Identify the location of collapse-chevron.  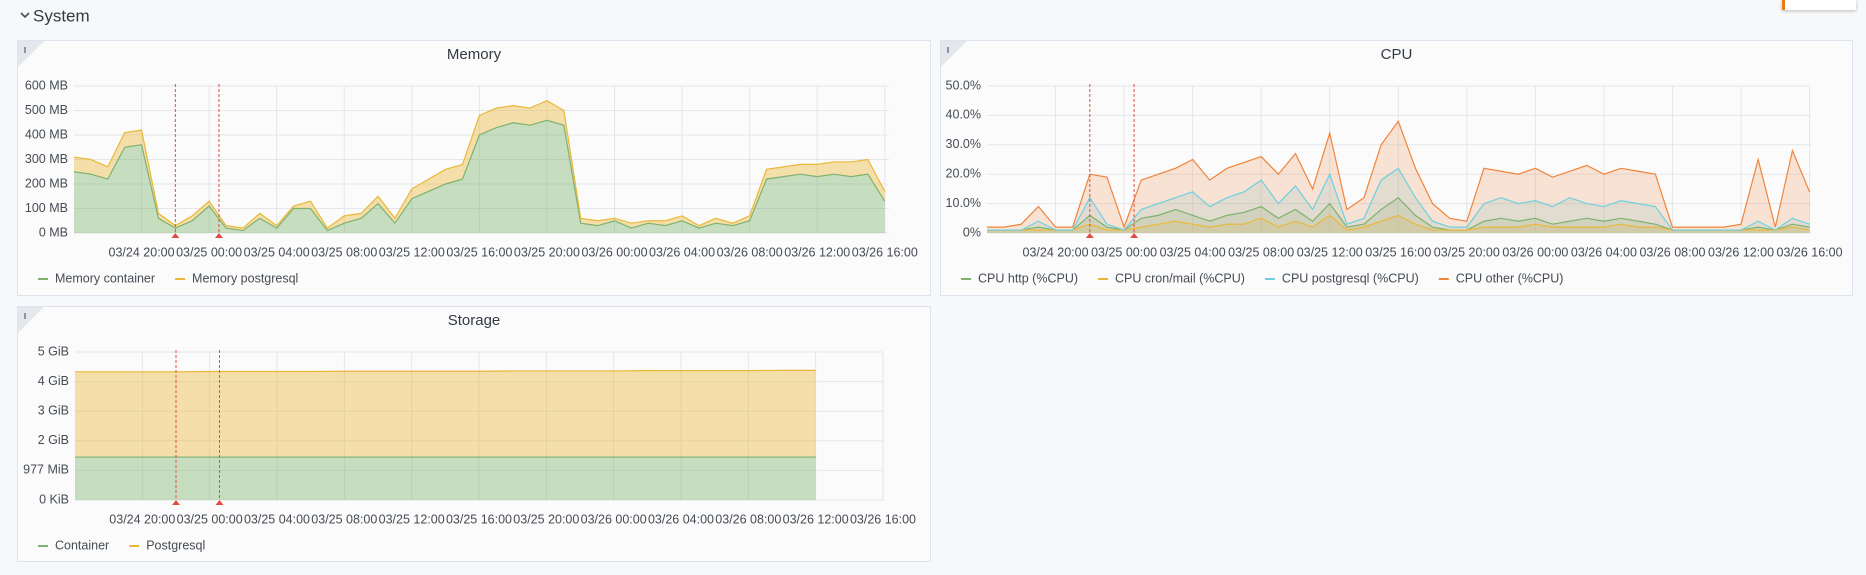
(25, 15).